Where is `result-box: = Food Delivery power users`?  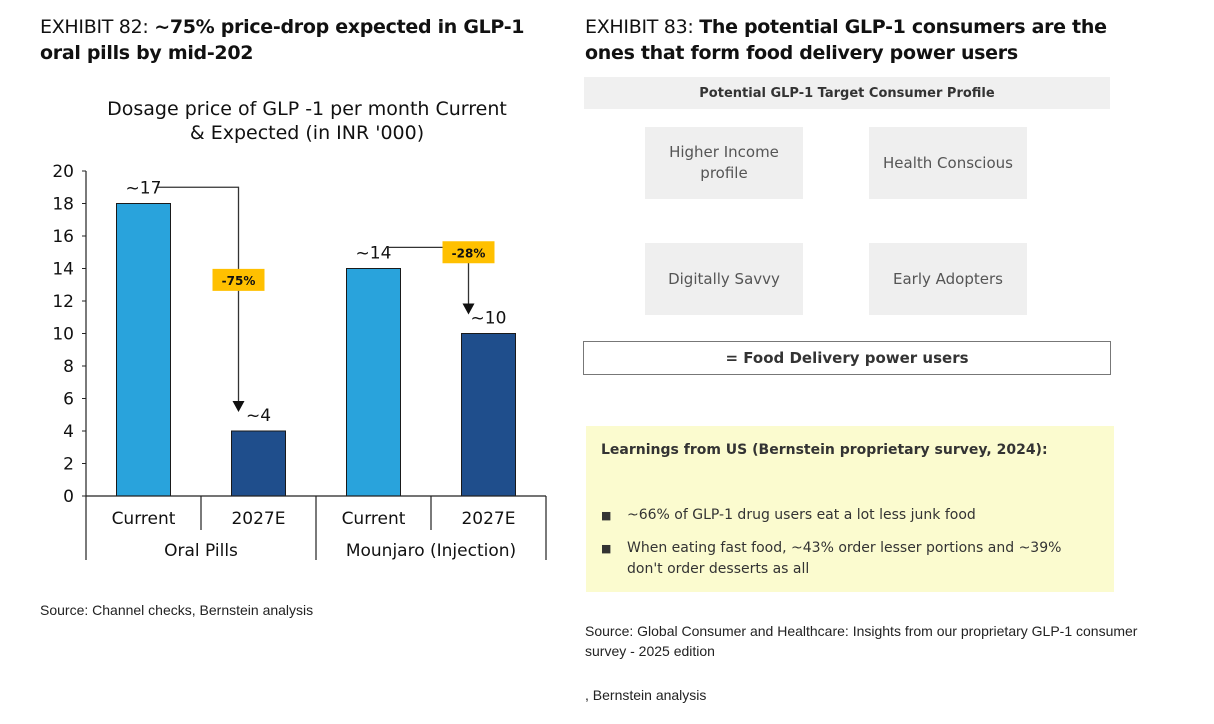
result-box: = Food Delivery power users is located at coordinates (847, 358).